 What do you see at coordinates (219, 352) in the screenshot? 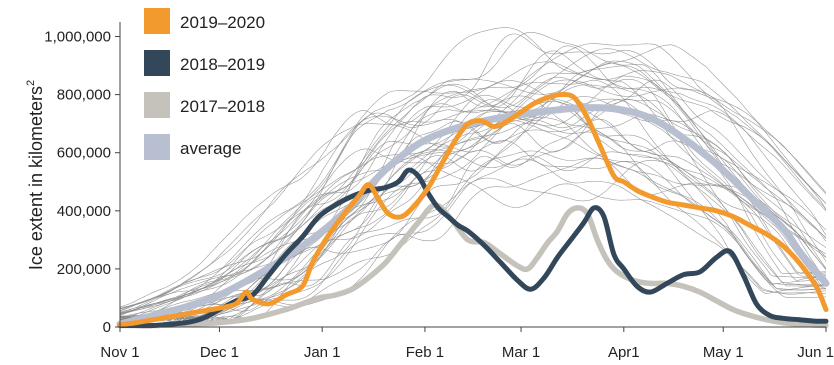
I see `x-tick-label: Dec 1` at bounding box center [219, 352].